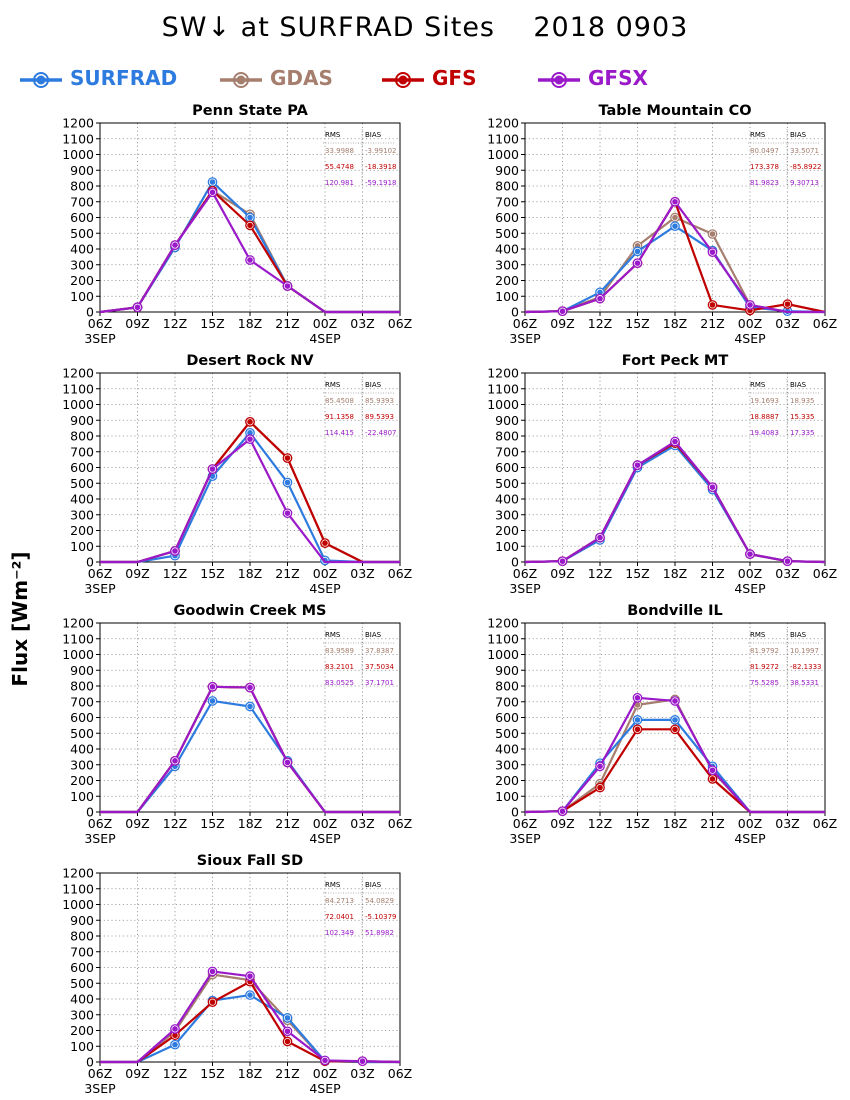 Image resolution: width=850 pixels, height=1100 pixels. What do you see at coordinates (379, 683) in the screenshot?
I see `stats-bias-gfsx: 37.1701` at bounding box center [379, 683].